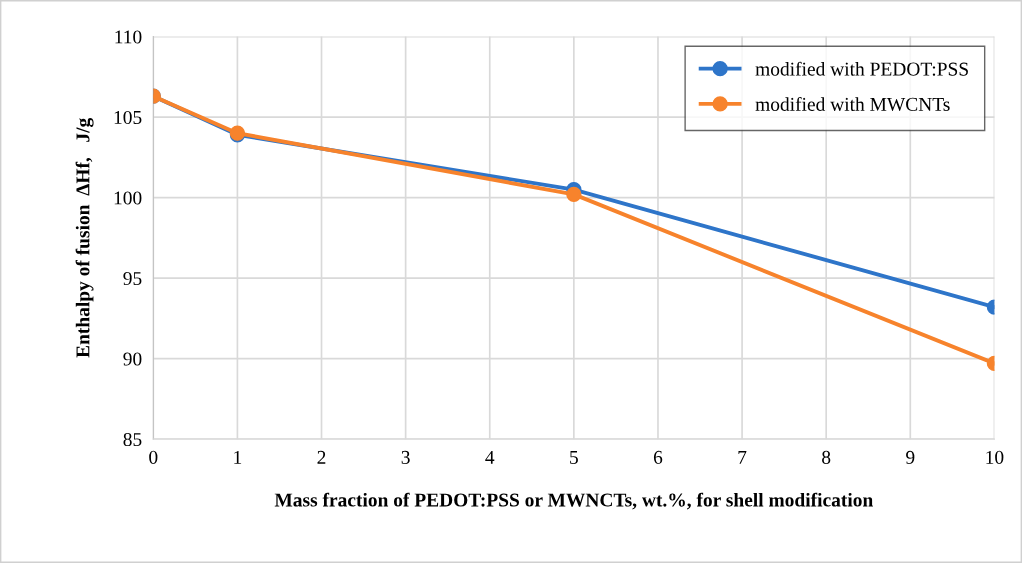 The height and width of the screenshot is (563, 1022). I want to click on y-tick-label: 85, so click(132, 439).